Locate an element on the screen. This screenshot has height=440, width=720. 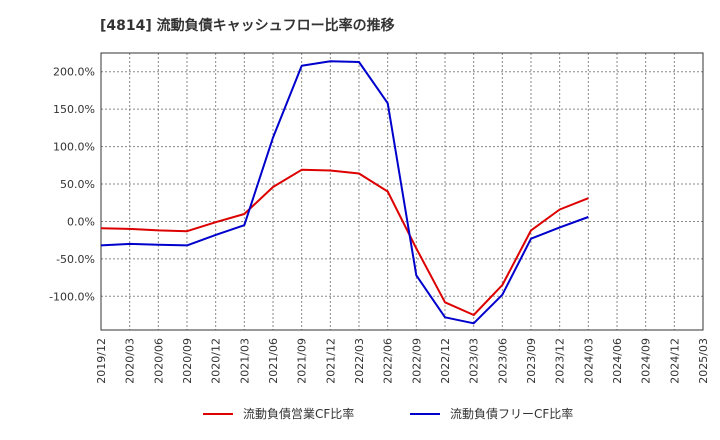
legend-label-1: 流動負債営業CF比率 is located at coordinates (298, 413).